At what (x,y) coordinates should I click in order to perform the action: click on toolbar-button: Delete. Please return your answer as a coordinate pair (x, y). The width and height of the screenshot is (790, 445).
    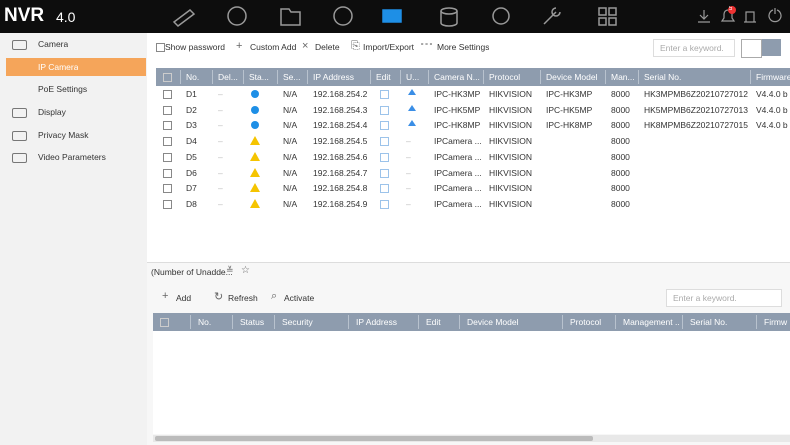
    Looking at the image, I should click on (327, 47).